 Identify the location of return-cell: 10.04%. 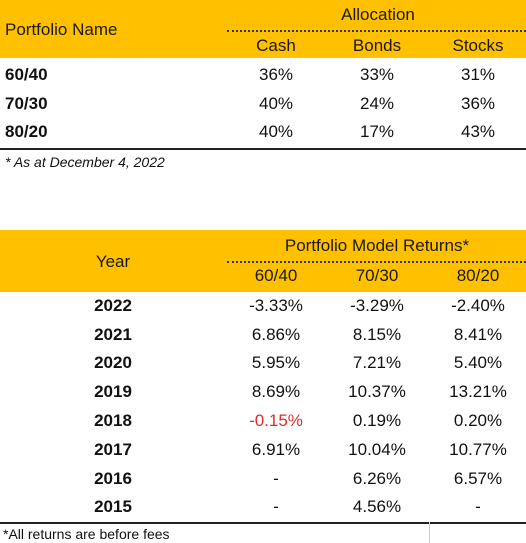
(377, 449).